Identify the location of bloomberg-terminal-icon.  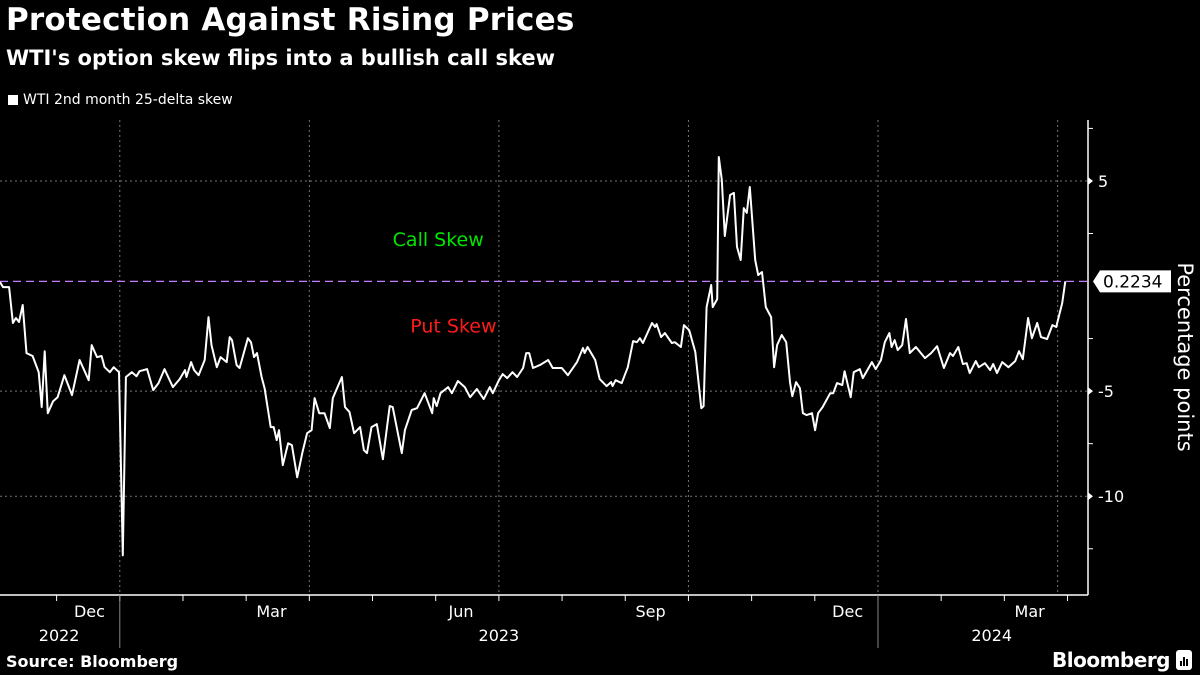
(1184, 660).